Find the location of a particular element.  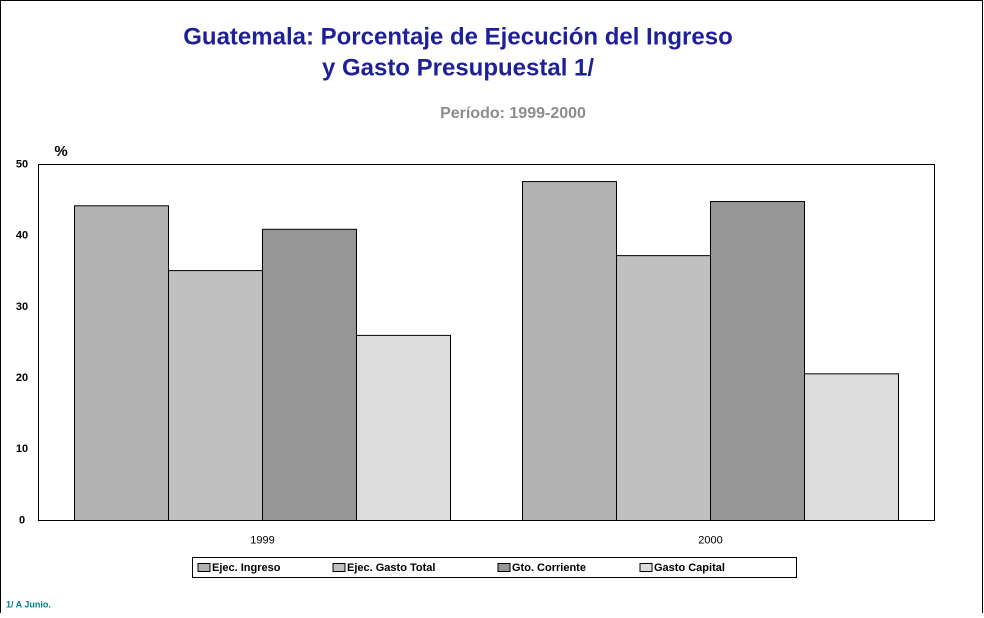

legend-label: Ejec. Gasto Total is located at coordinates (391, 568).